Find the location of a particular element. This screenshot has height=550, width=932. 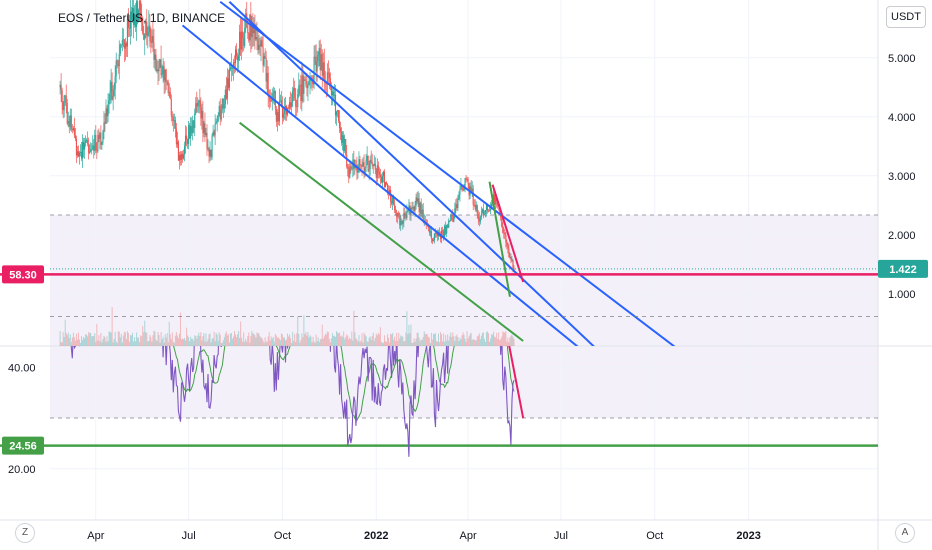

auto-scale-left-button: Z is located at coordinates (25, 533).